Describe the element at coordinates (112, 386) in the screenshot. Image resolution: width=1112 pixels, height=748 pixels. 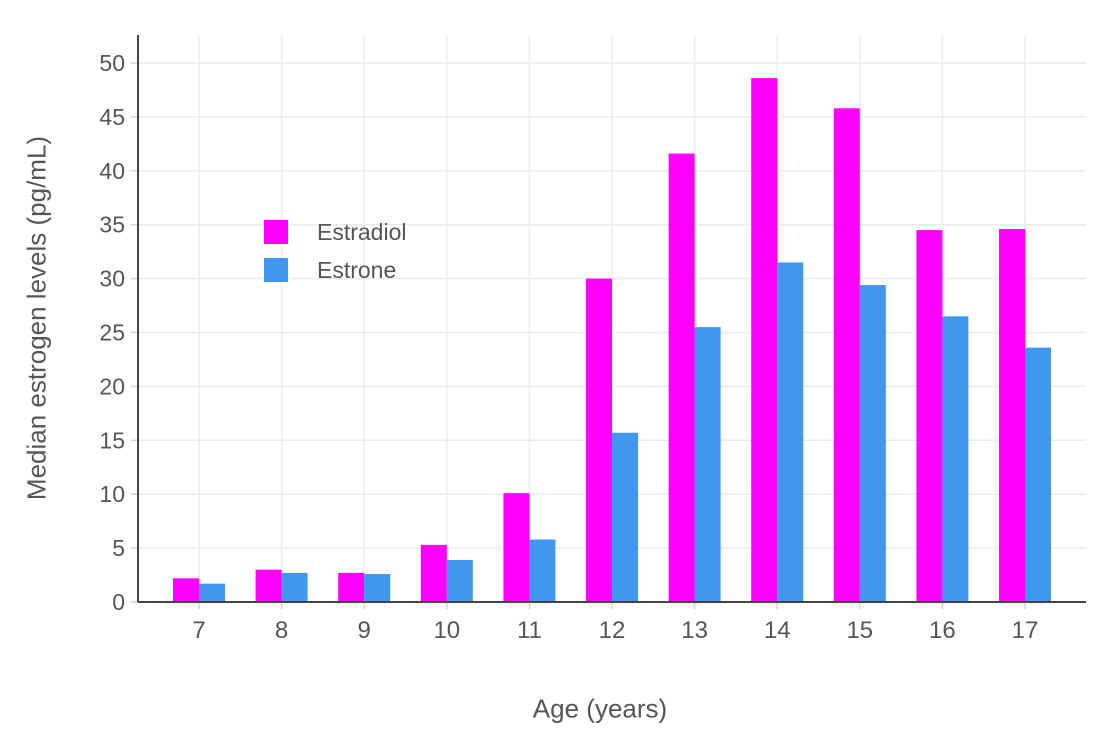
I see `y-tick-label-20: 20` at that location.